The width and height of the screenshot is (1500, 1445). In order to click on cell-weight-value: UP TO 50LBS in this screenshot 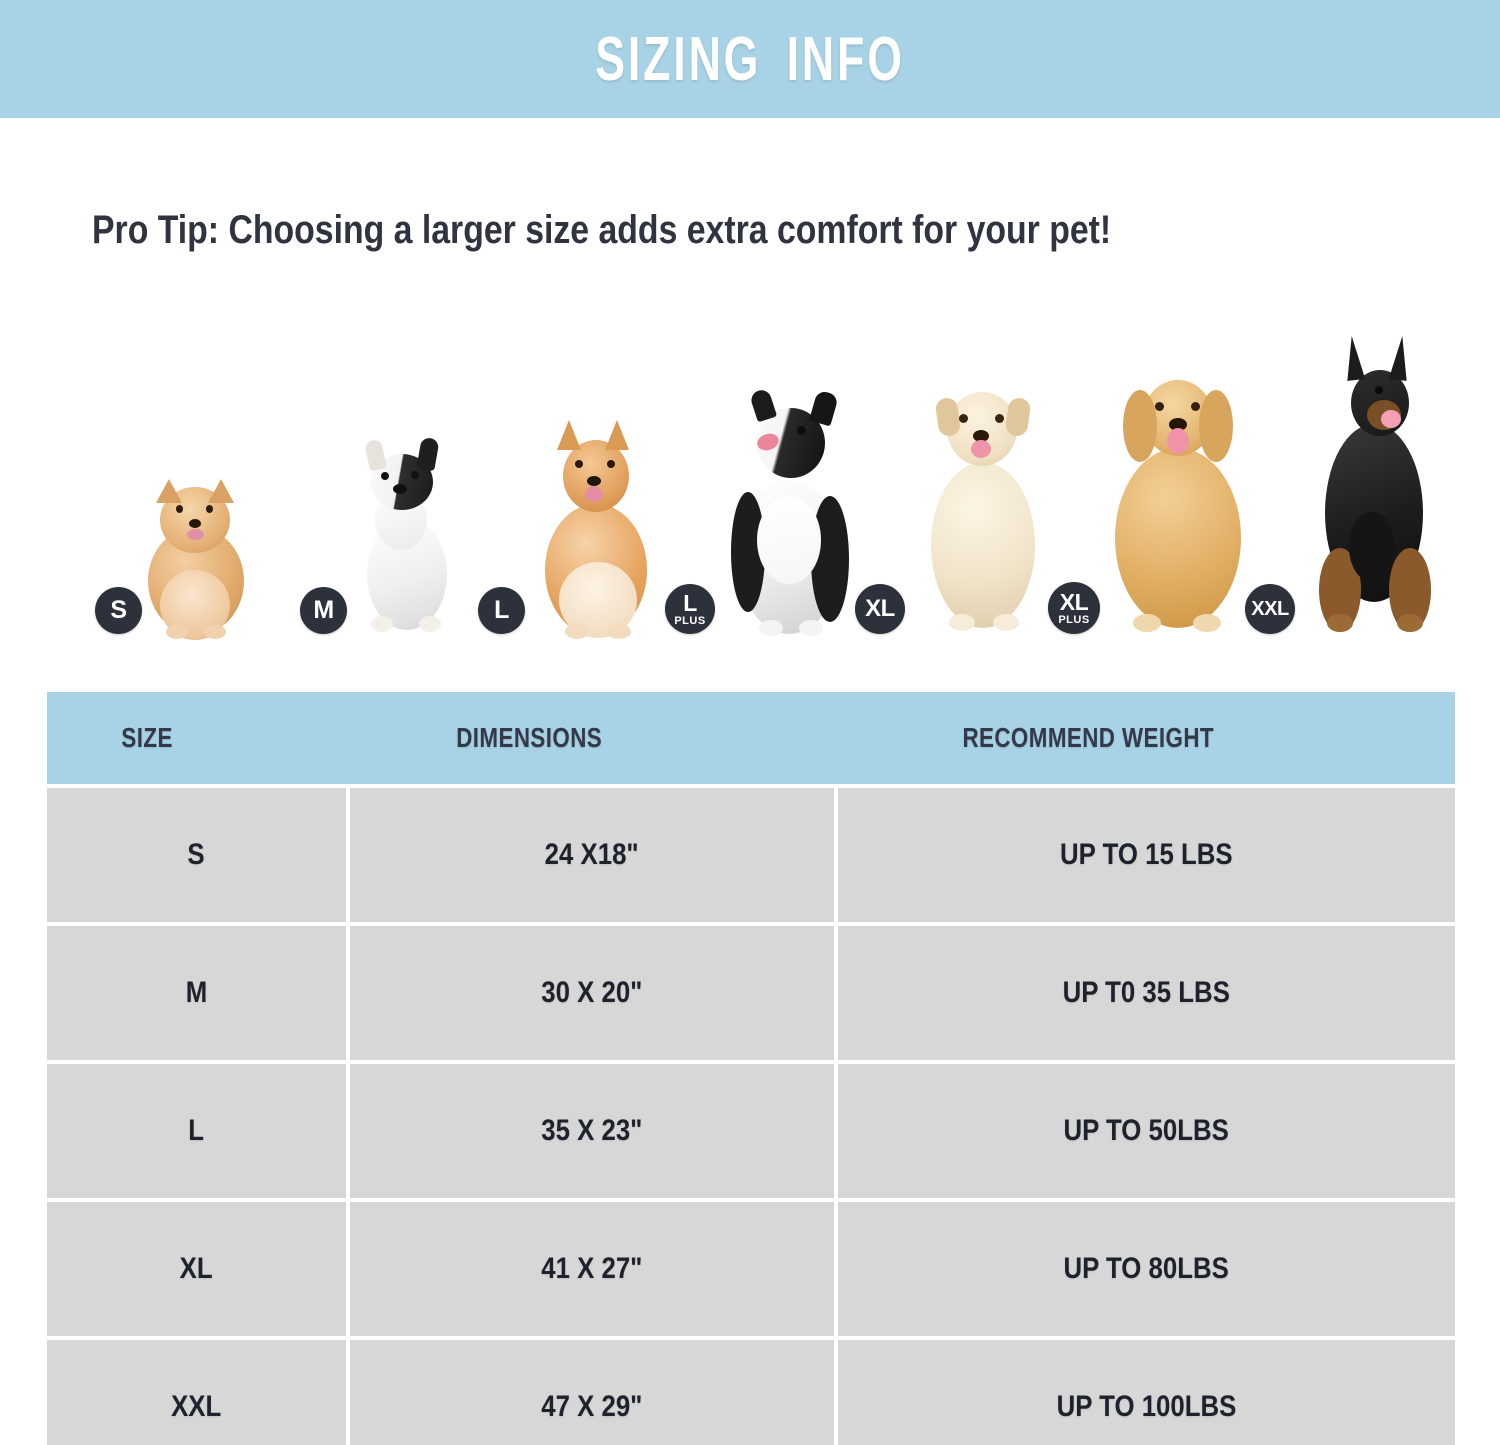, I will do `click(1146, 1130)`.